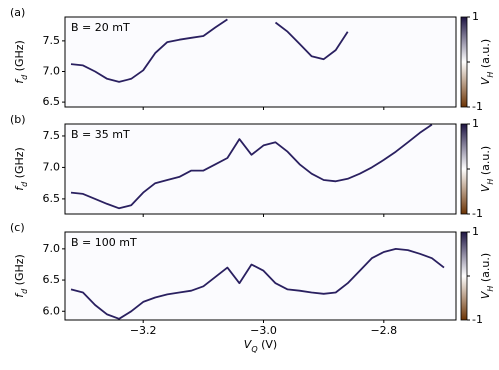 Image resolution: width=499 pixels, height=370 pixels. What do you see at coordinates (104, 242) in the screenshot?
I see `annotation: B = 100 mT` at bounding box center [104, 242].